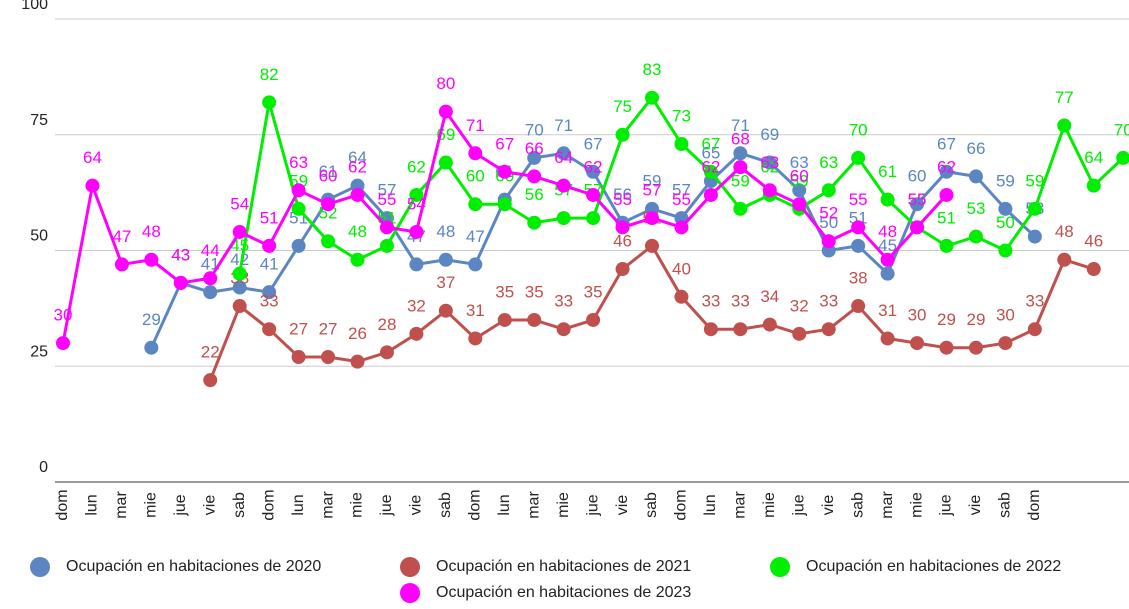  What do you see at coordinates (593, 291) in the screenshot?
I see `data-label: 35` at bounding box center [593, 291].